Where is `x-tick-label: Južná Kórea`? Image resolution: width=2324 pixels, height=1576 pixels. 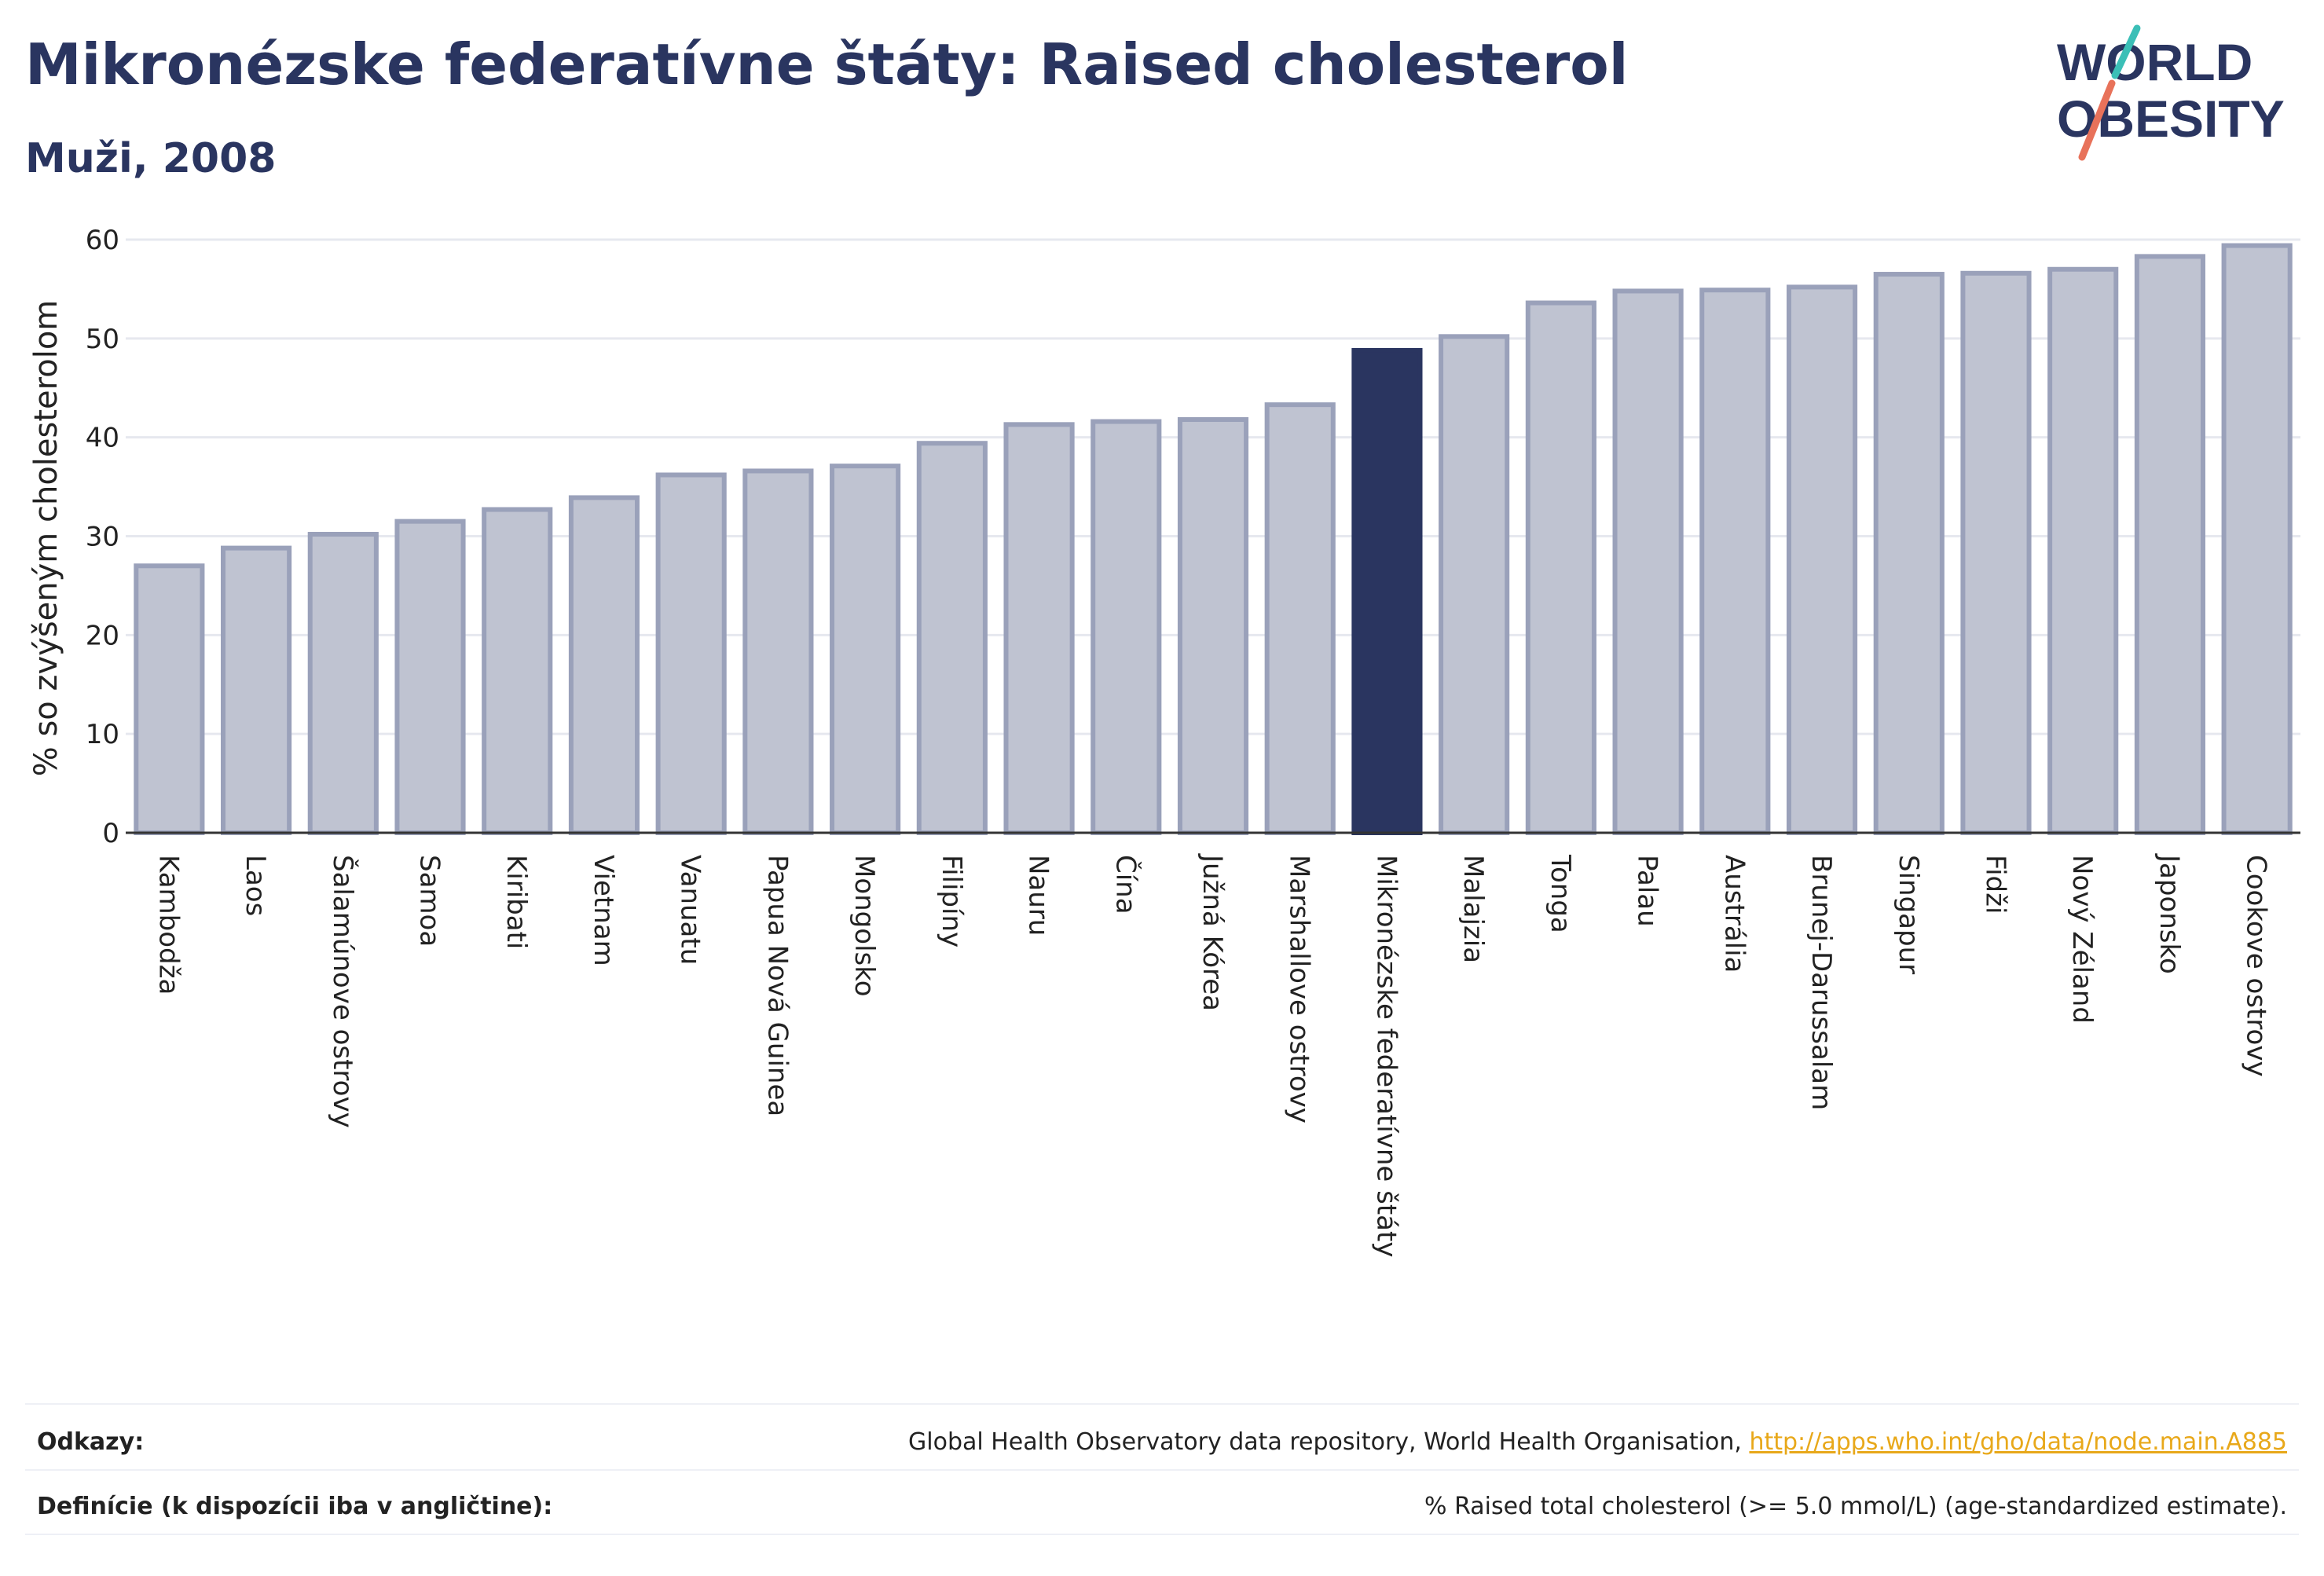
x-tick-label: Južná Kórea is located at coordinates (1212, 932).